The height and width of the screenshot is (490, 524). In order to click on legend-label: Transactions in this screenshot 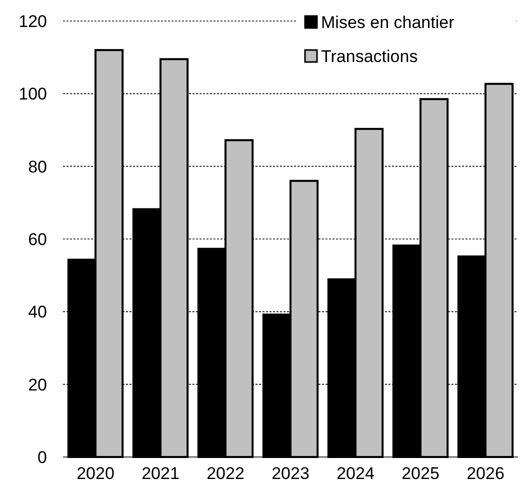, I will do `click(369, 56)`.